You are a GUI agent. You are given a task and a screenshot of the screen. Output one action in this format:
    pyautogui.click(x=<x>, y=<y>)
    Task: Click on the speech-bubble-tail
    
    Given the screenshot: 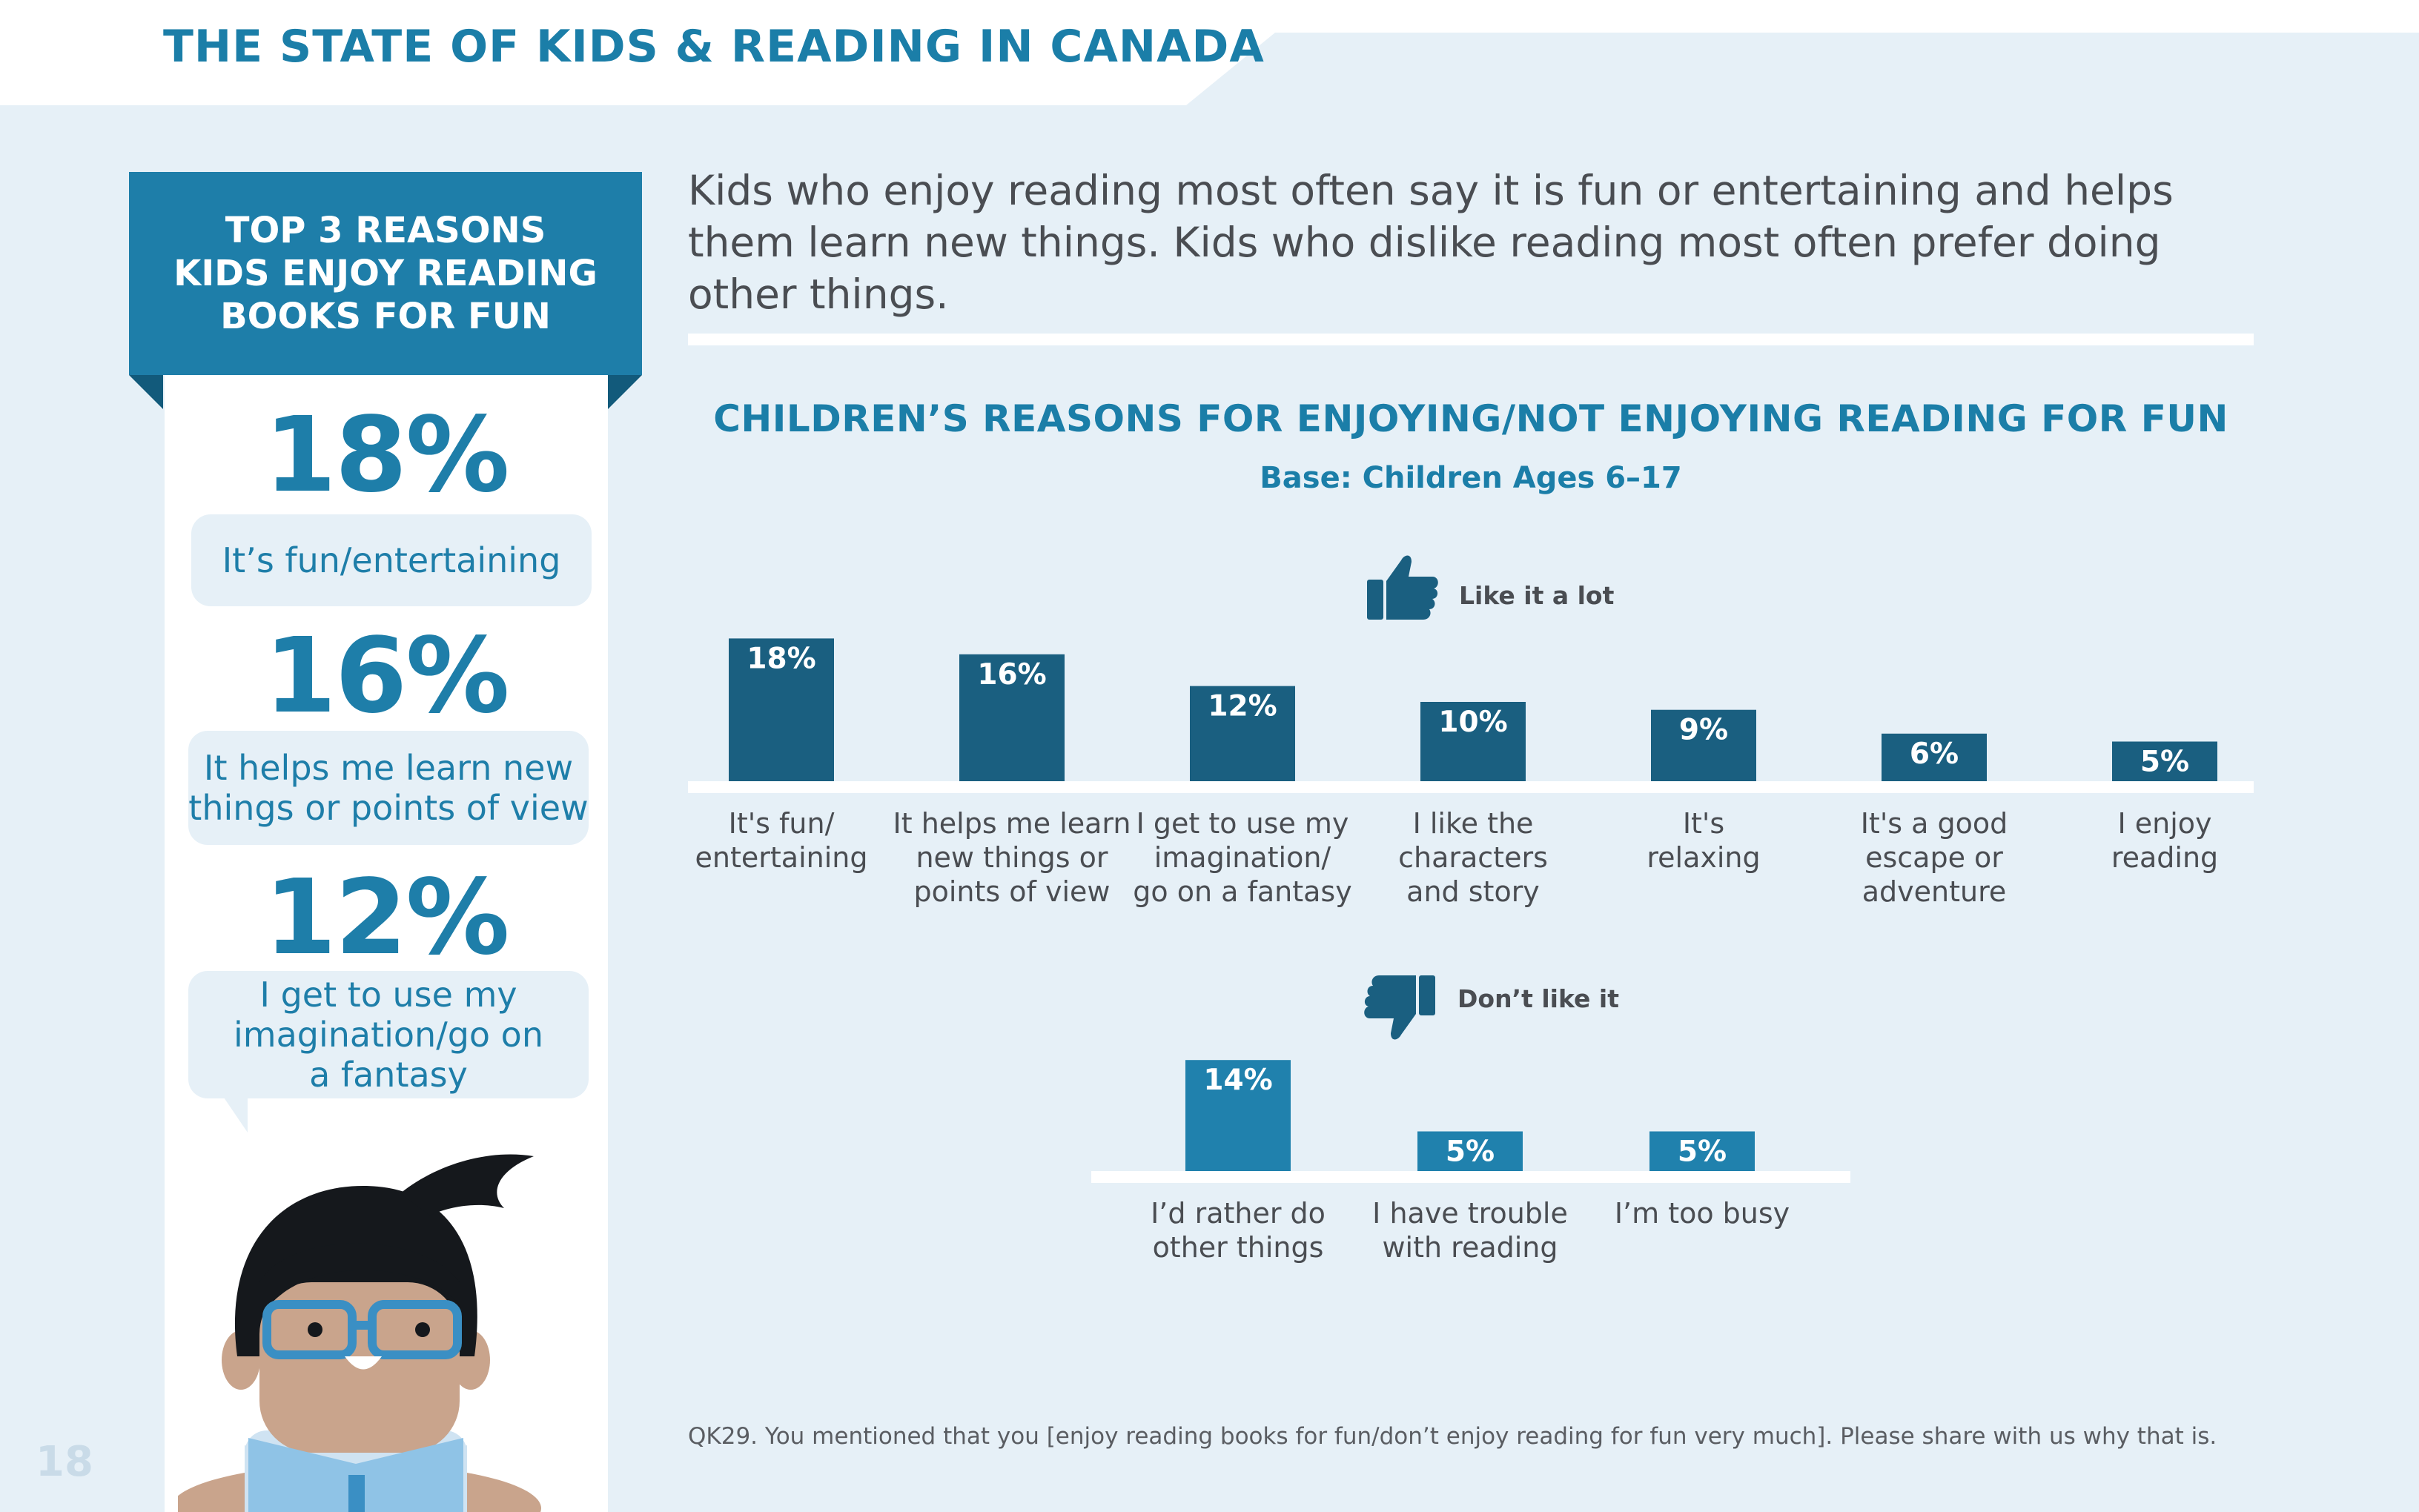 What is the action you would take?
    pyautogui.click(x=235, y=1114)
    